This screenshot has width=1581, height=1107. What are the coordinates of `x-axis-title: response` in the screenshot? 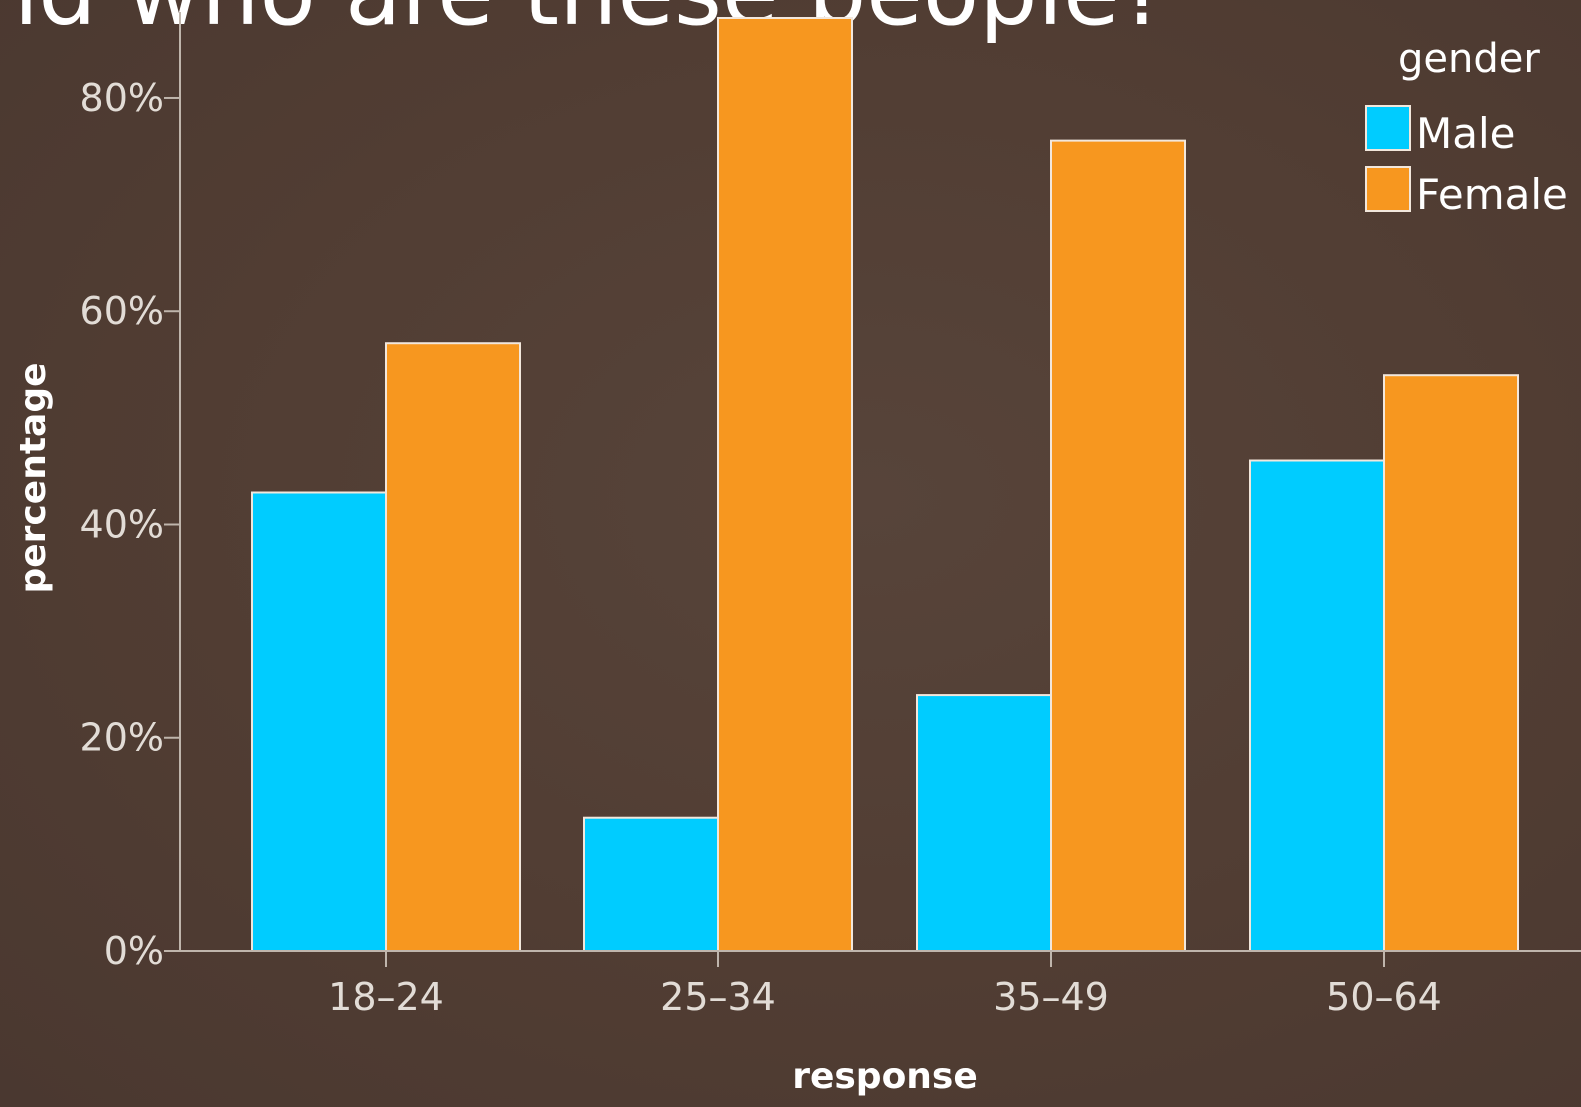 It's located at (885, 1076).